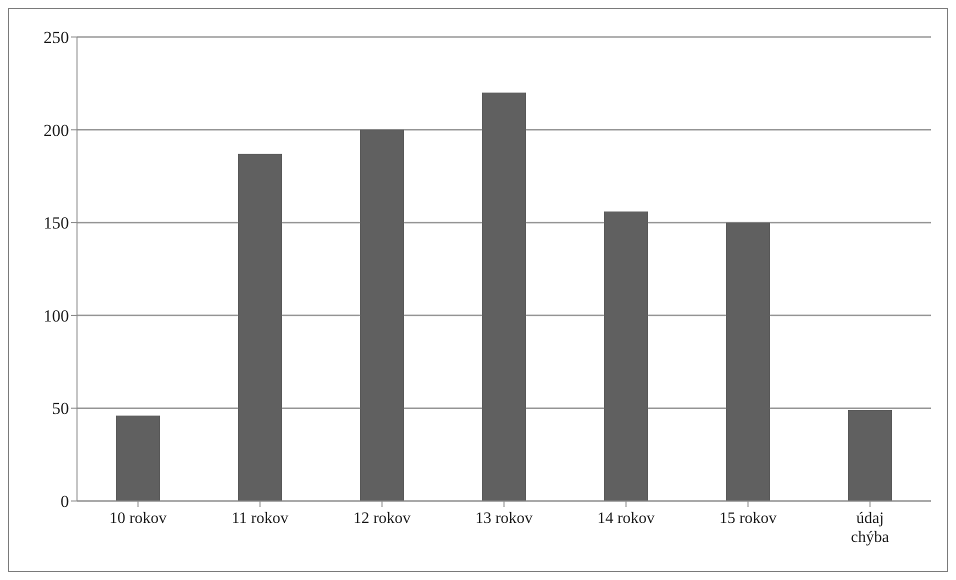  I want to click on x-tick-label: 15 rokov, so click(748, 518).